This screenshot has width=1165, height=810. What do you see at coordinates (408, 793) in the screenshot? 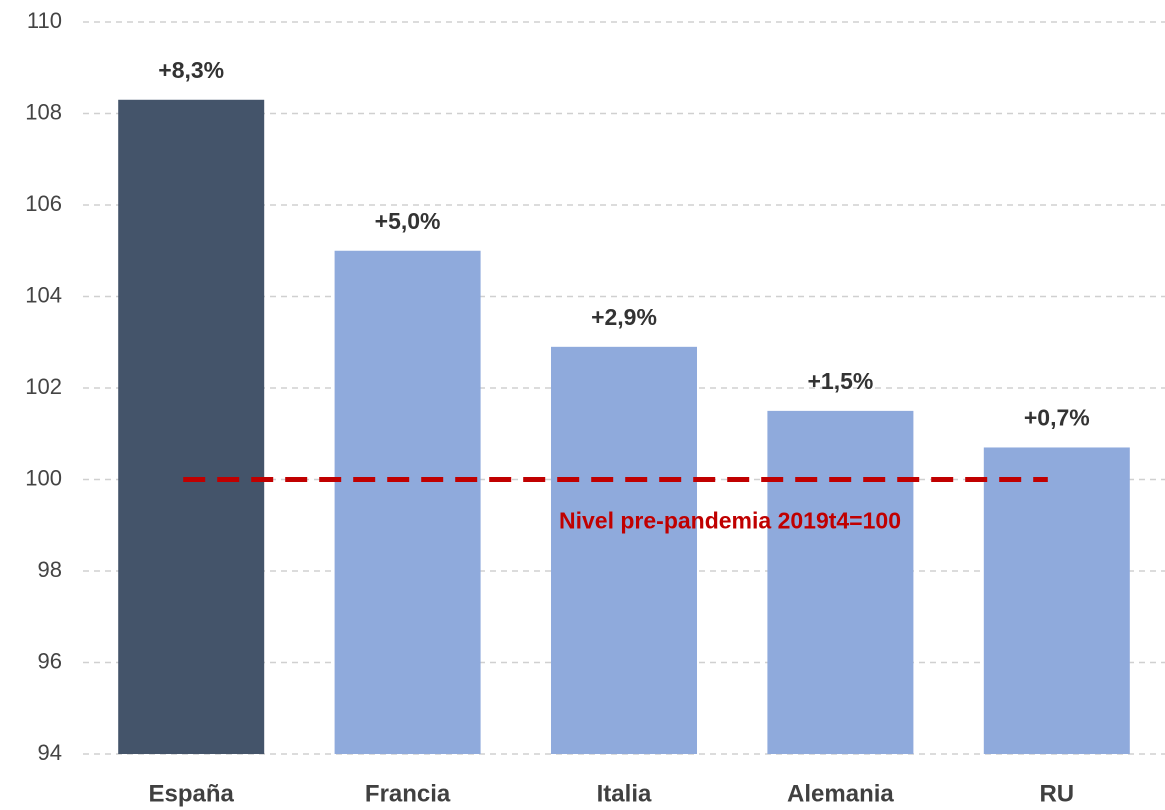
I see `x-tick-label: Francia` at bounding box center [408, 793].